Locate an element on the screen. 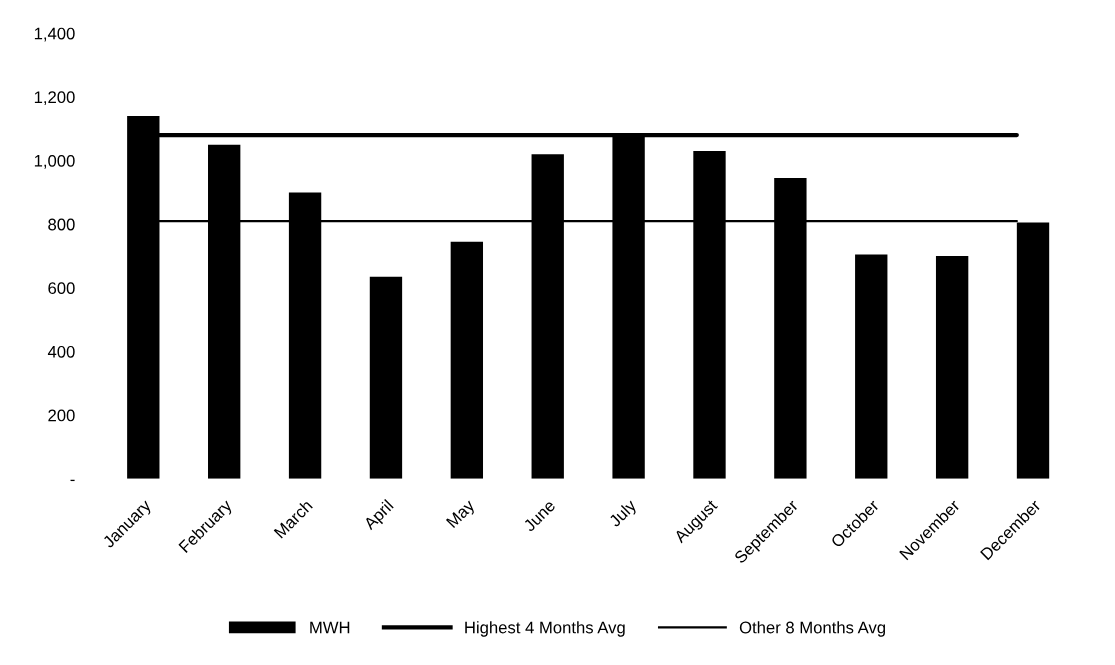  y-tick-label: 400 is located at coordinates (61, 351).